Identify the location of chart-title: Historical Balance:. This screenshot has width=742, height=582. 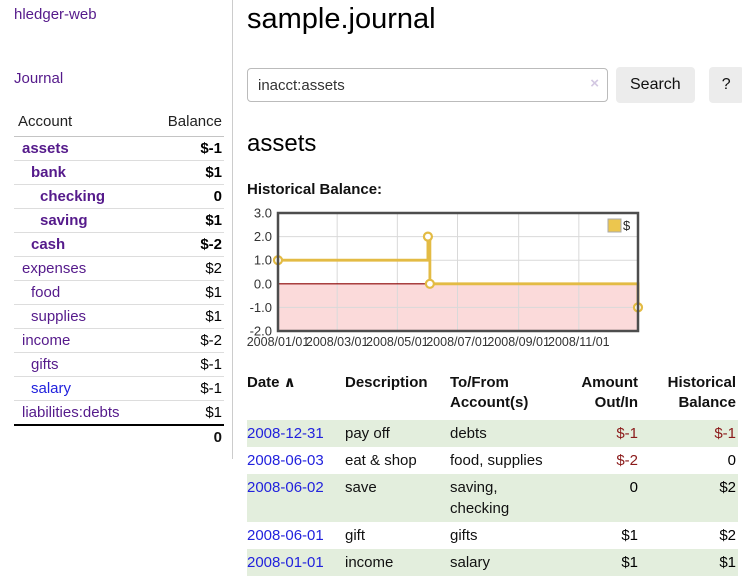
(315, 189).